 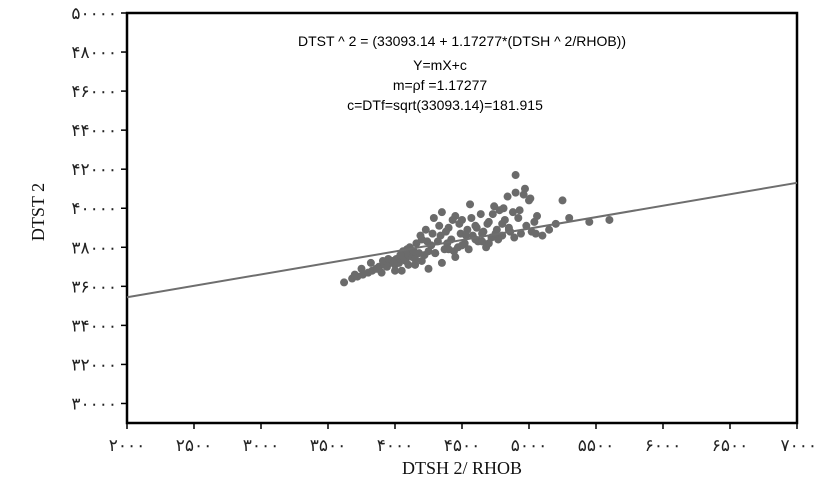 What do you see at coordinates (94, 53) in the screenshot?
I see `y-tick-label: ۴۸۰۰۰` at bounding box center [94, 53].